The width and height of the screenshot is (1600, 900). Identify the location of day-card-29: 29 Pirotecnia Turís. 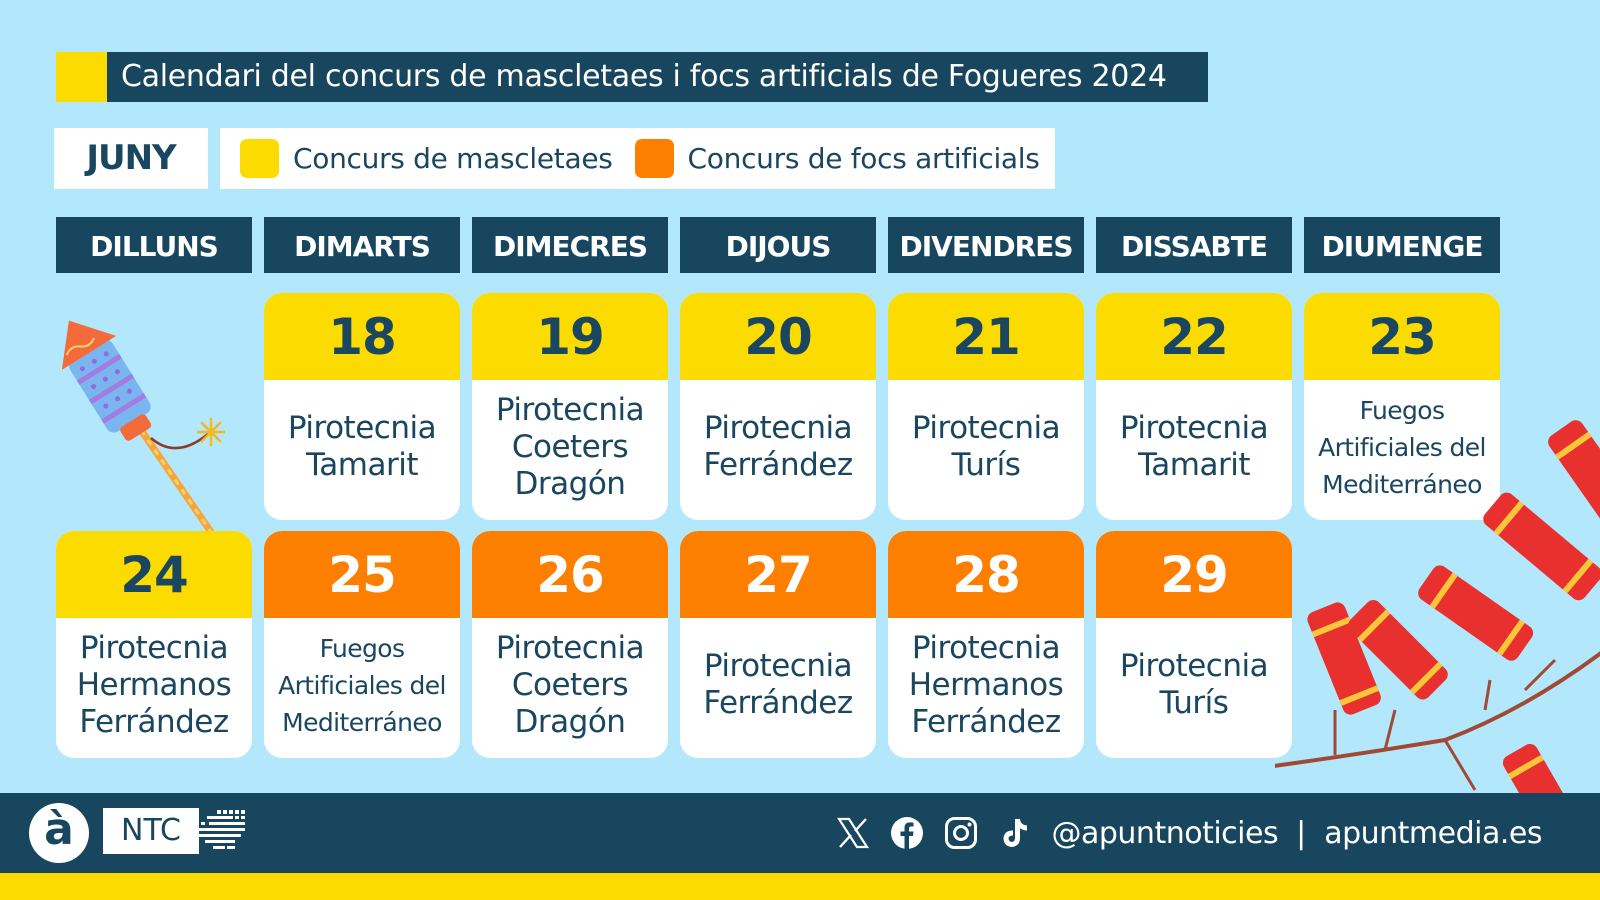
(1194, 644).